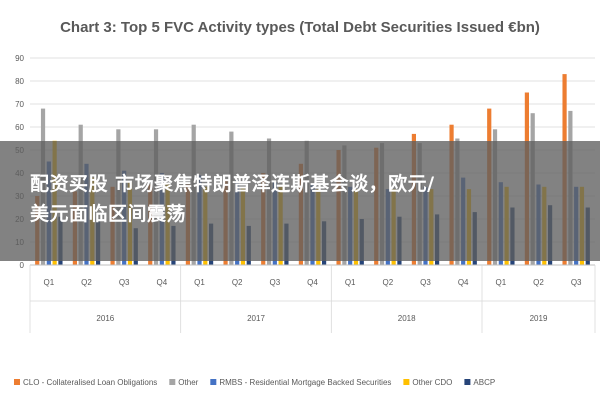  What do you see at coordinates (19, 104) in the screenshot?
I see `y-tick-label: 70` at bounding box center [19, 104].